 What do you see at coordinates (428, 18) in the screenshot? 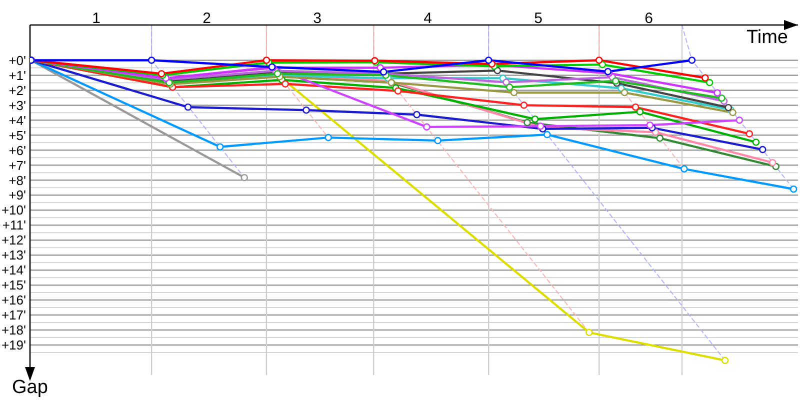
I see `x-tick-label: 4` at bounding box center [428, 18].